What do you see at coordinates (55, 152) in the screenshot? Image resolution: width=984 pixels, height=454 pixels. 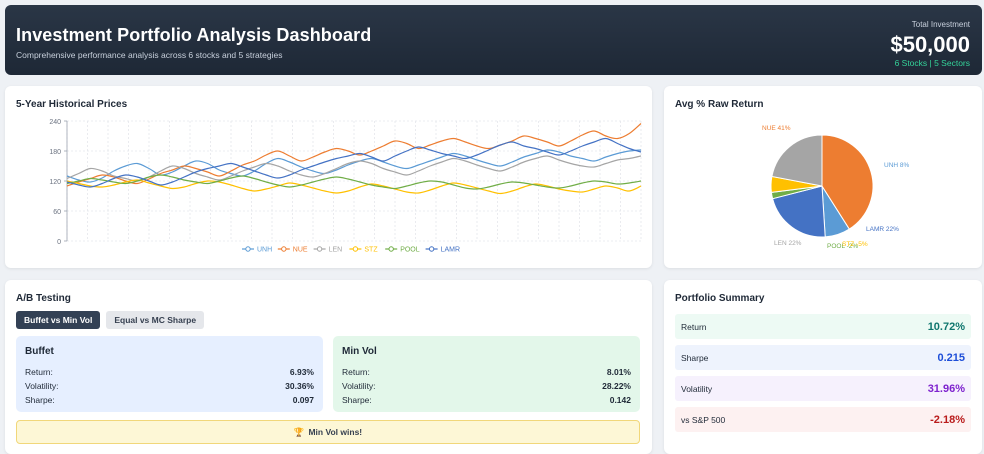 I see `y-tick-label: 180` at bounding box center [55, 152].